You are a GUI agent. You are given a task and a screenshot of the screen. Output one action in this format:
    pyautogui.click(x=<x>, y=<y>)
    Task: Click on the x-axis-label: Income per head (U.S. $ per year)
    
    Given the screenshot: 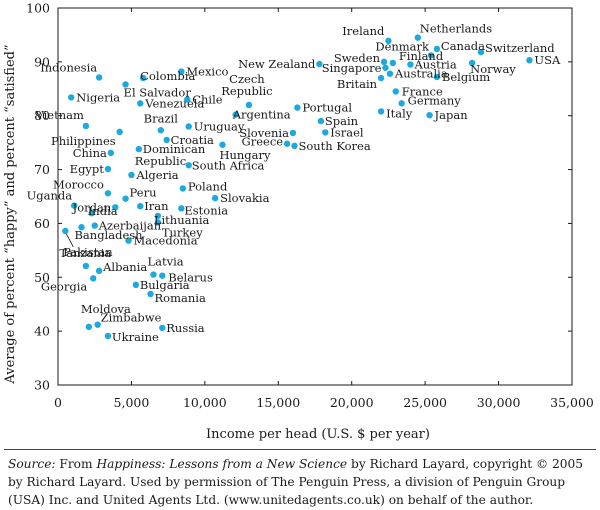 What is the action you would take?
    pyautogui.click(x=318, y=434)
    